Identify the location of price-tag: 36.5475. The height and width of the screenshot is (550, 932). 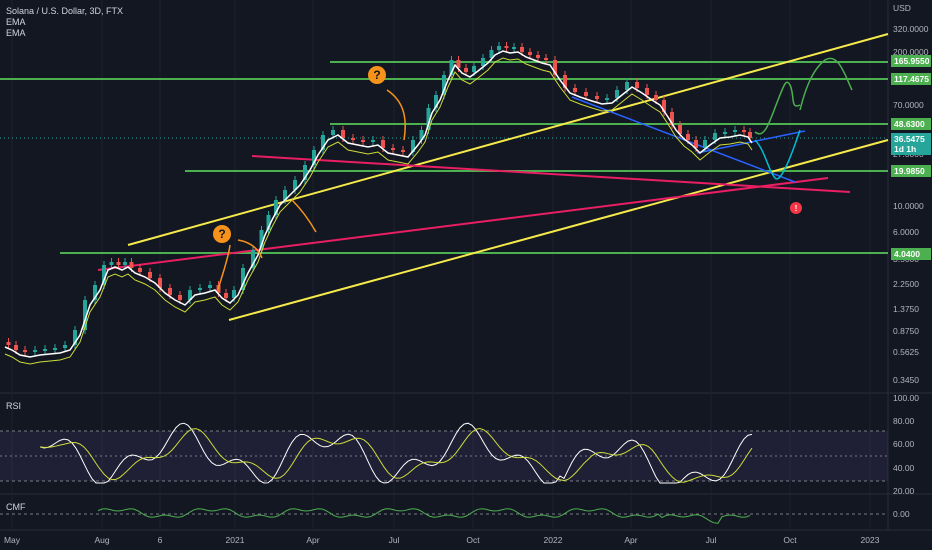
(911, 139).